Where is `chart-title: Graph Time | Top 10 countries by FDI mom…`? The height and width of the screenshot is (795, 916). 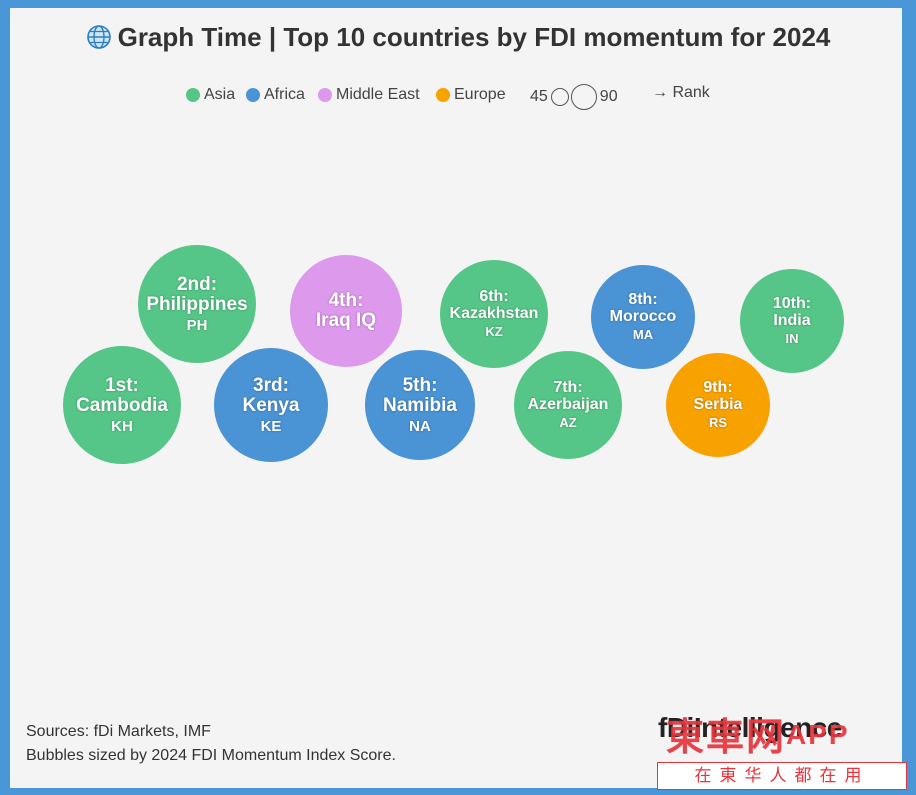 chart-title: Graph Time | Top 10 countries by FDI mom… is located at coordinates (458, 39).